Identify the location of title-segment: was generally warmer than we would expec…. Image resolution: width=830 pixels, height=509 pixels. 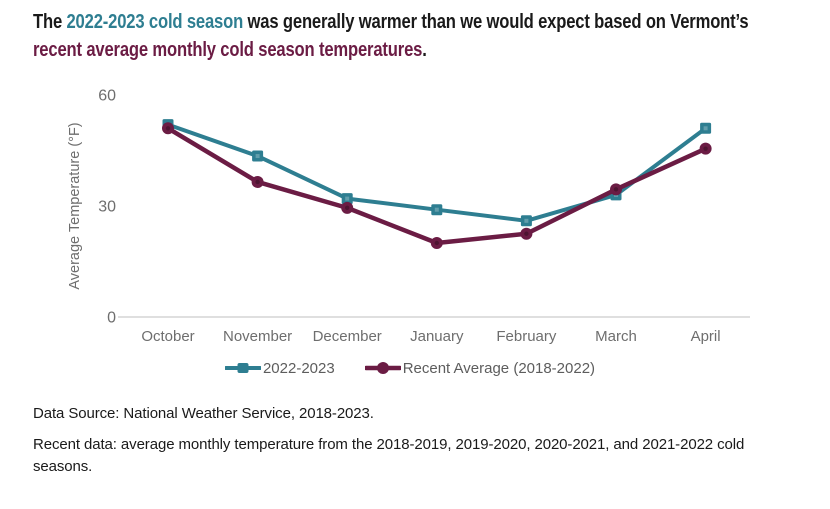
(496, 21).